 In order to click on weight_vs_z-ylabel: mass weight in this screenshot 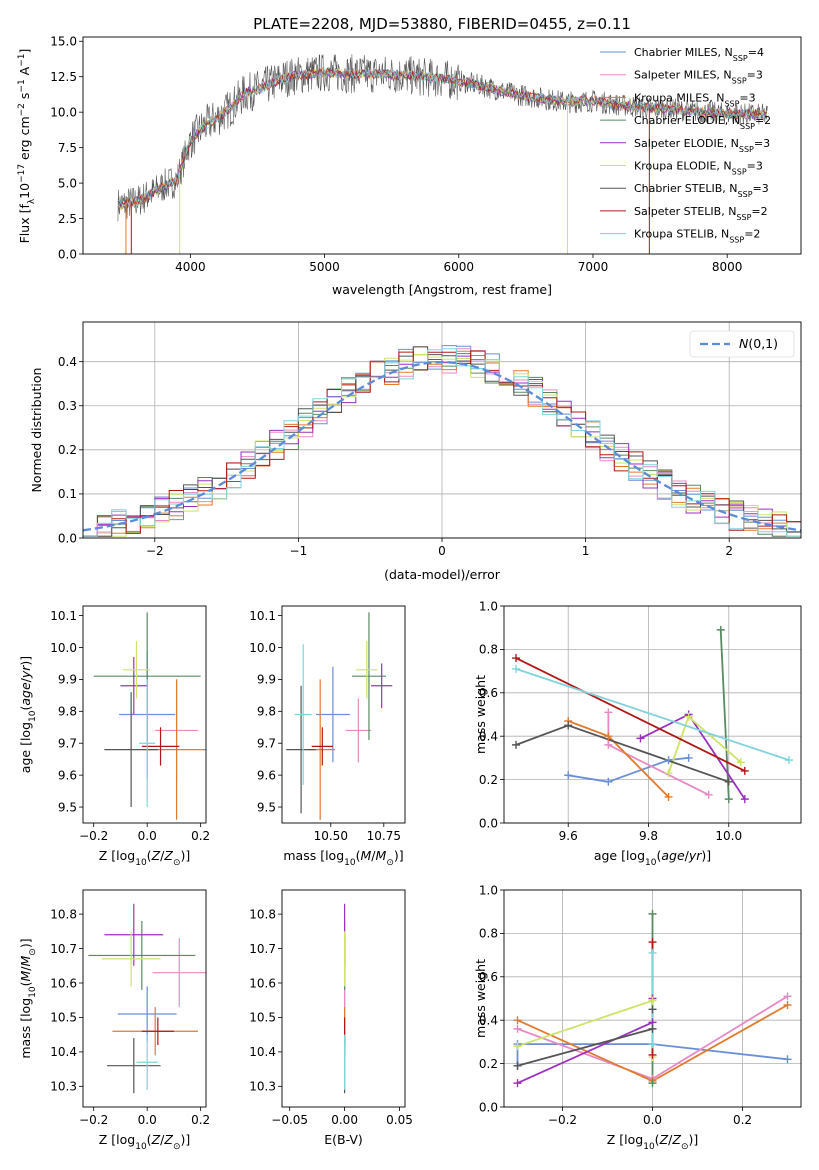, I will do `click(480, 998)`.